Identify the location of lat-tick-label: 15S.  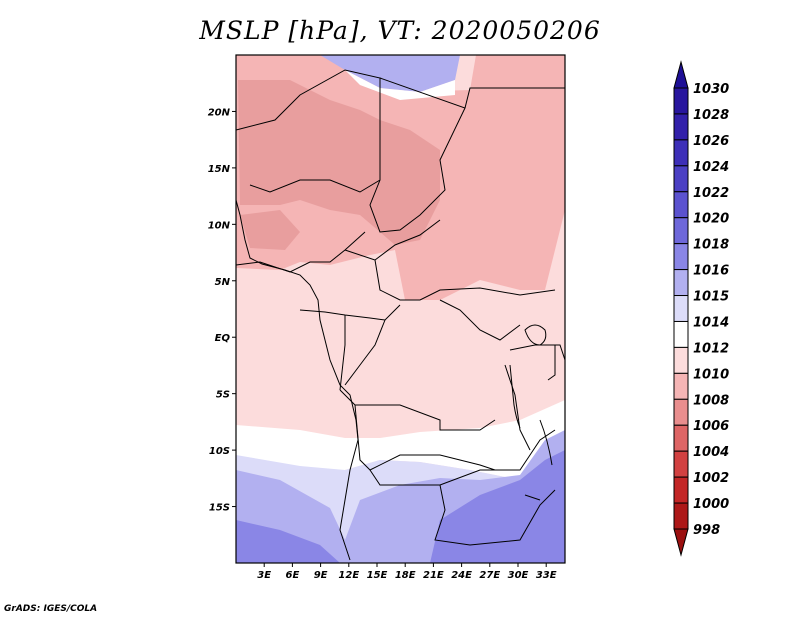
(219, 508).